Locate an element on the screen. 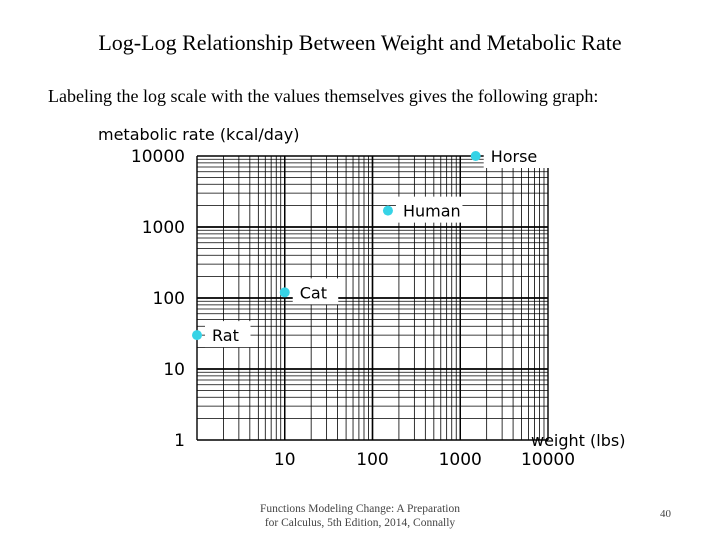  y-tick-label: 1000 is located at coordinates (163, 228).